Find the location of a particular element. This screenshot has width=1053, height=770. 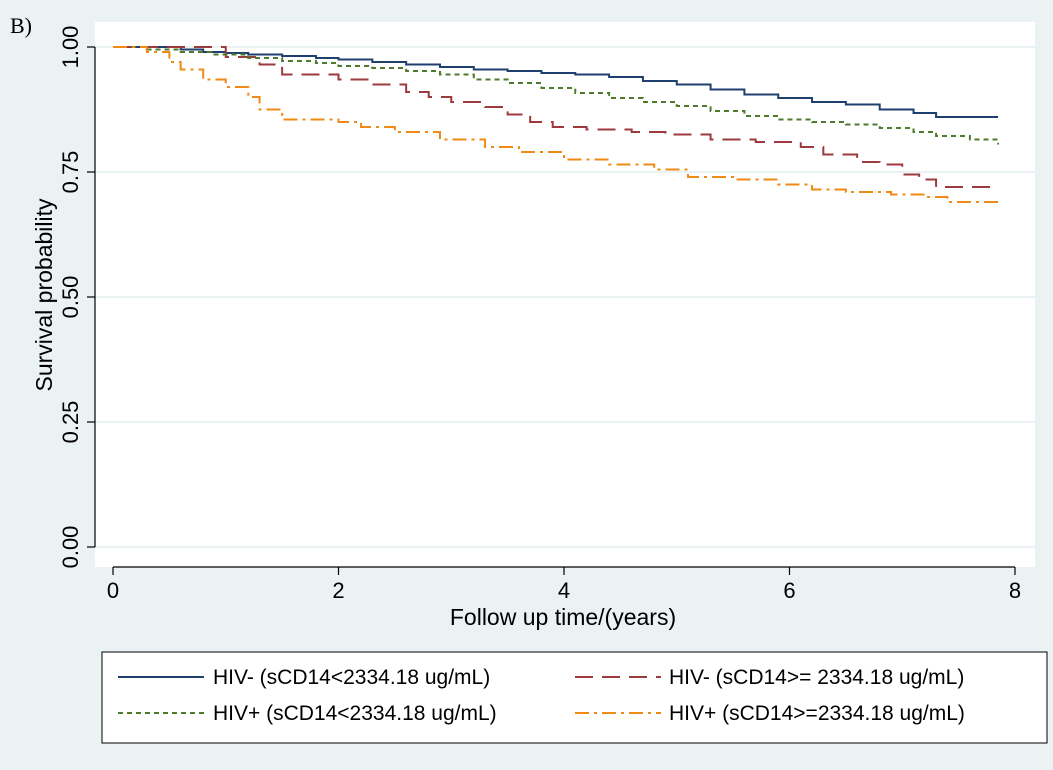

x-tick-label-1: 2 is located at coordinates (338, 590).